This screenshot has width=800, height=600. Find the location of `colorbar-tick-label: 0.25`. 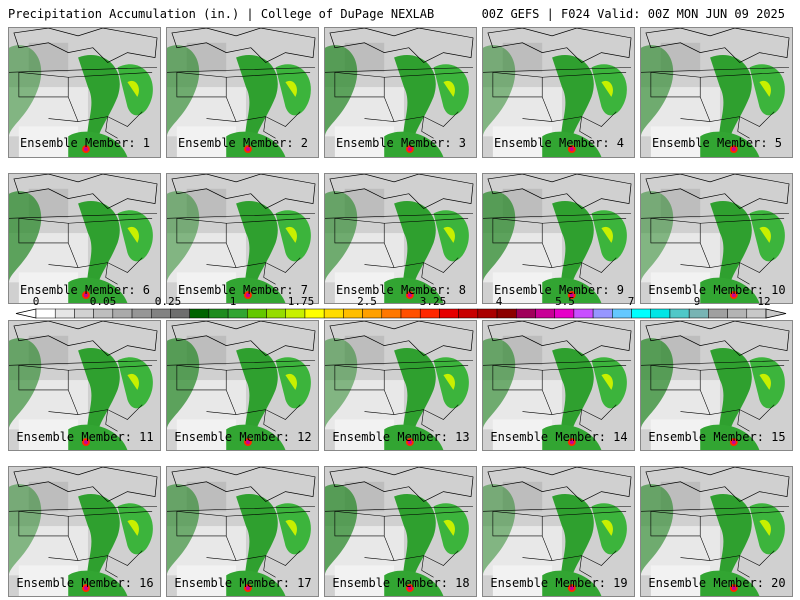

colorbar-tick-label: 0.25 is located at coordinates (168, 301).